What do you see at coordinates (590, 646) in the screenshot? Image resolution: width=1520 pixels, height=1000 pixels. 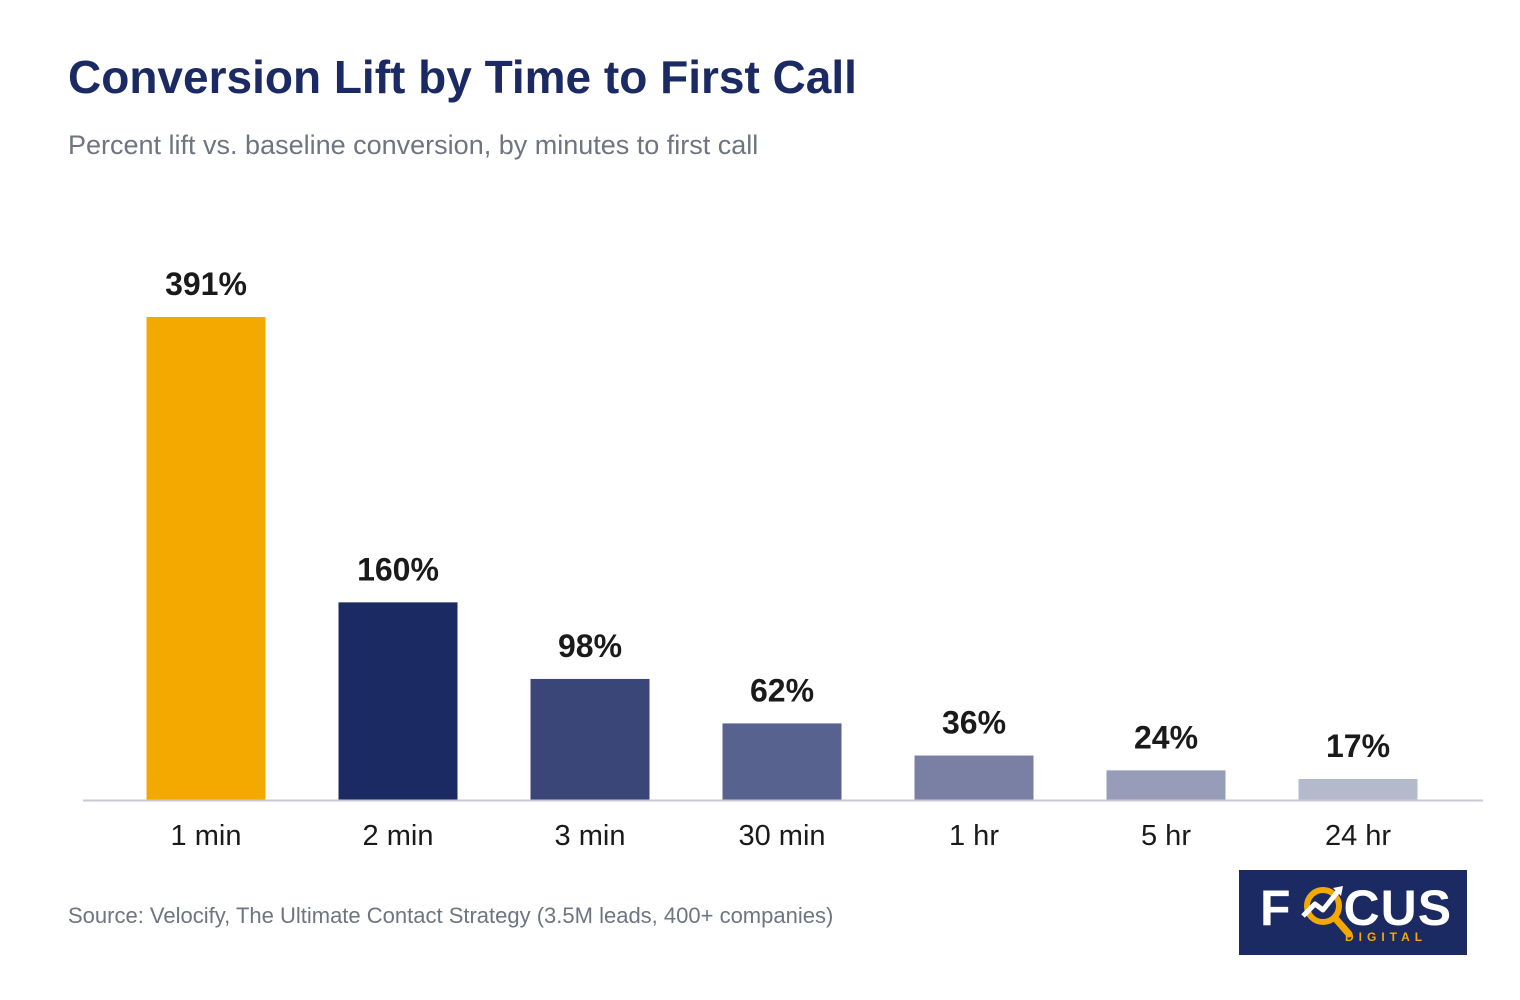 I see `value-label: 98%` at bounding box center [590, 646].